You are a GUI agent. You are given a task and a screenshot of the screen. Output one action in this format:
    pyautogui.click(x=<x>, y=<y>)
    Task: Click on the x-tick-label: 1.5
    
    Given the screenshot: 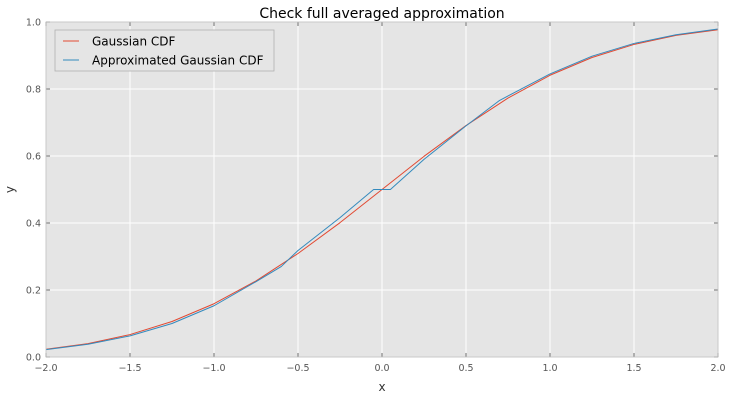 What is the action you would take?
    pyautogui.click(x=633, y=368)
    